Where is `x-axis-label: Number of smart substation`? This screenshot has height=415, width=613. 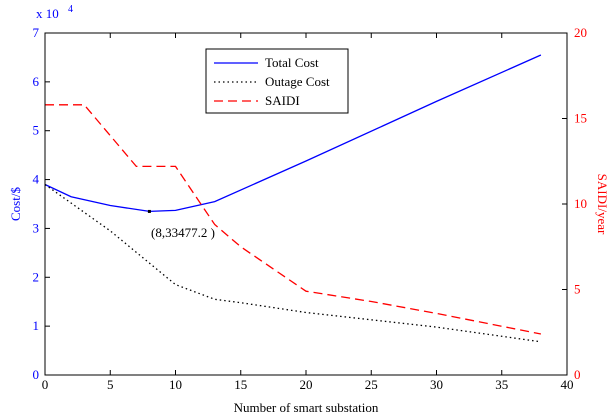
x-axis-label: Number of smart substation is located at coordinates (306, 407).